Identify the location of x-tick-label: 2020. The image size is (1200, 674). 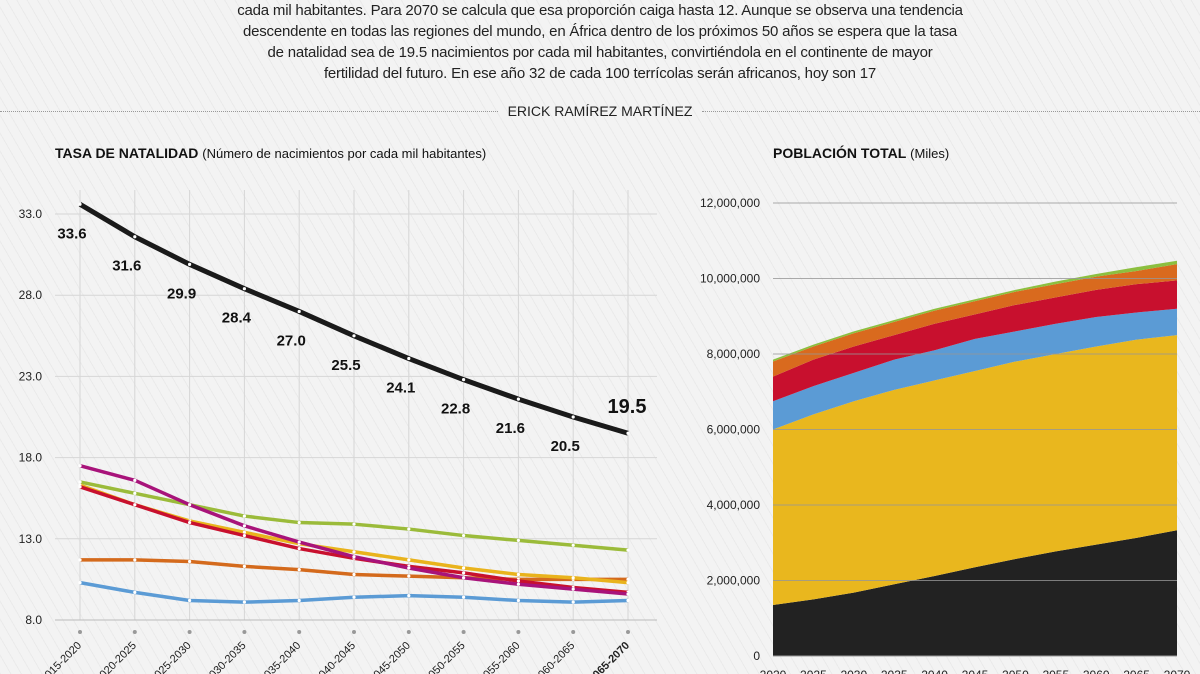
(773, 671).